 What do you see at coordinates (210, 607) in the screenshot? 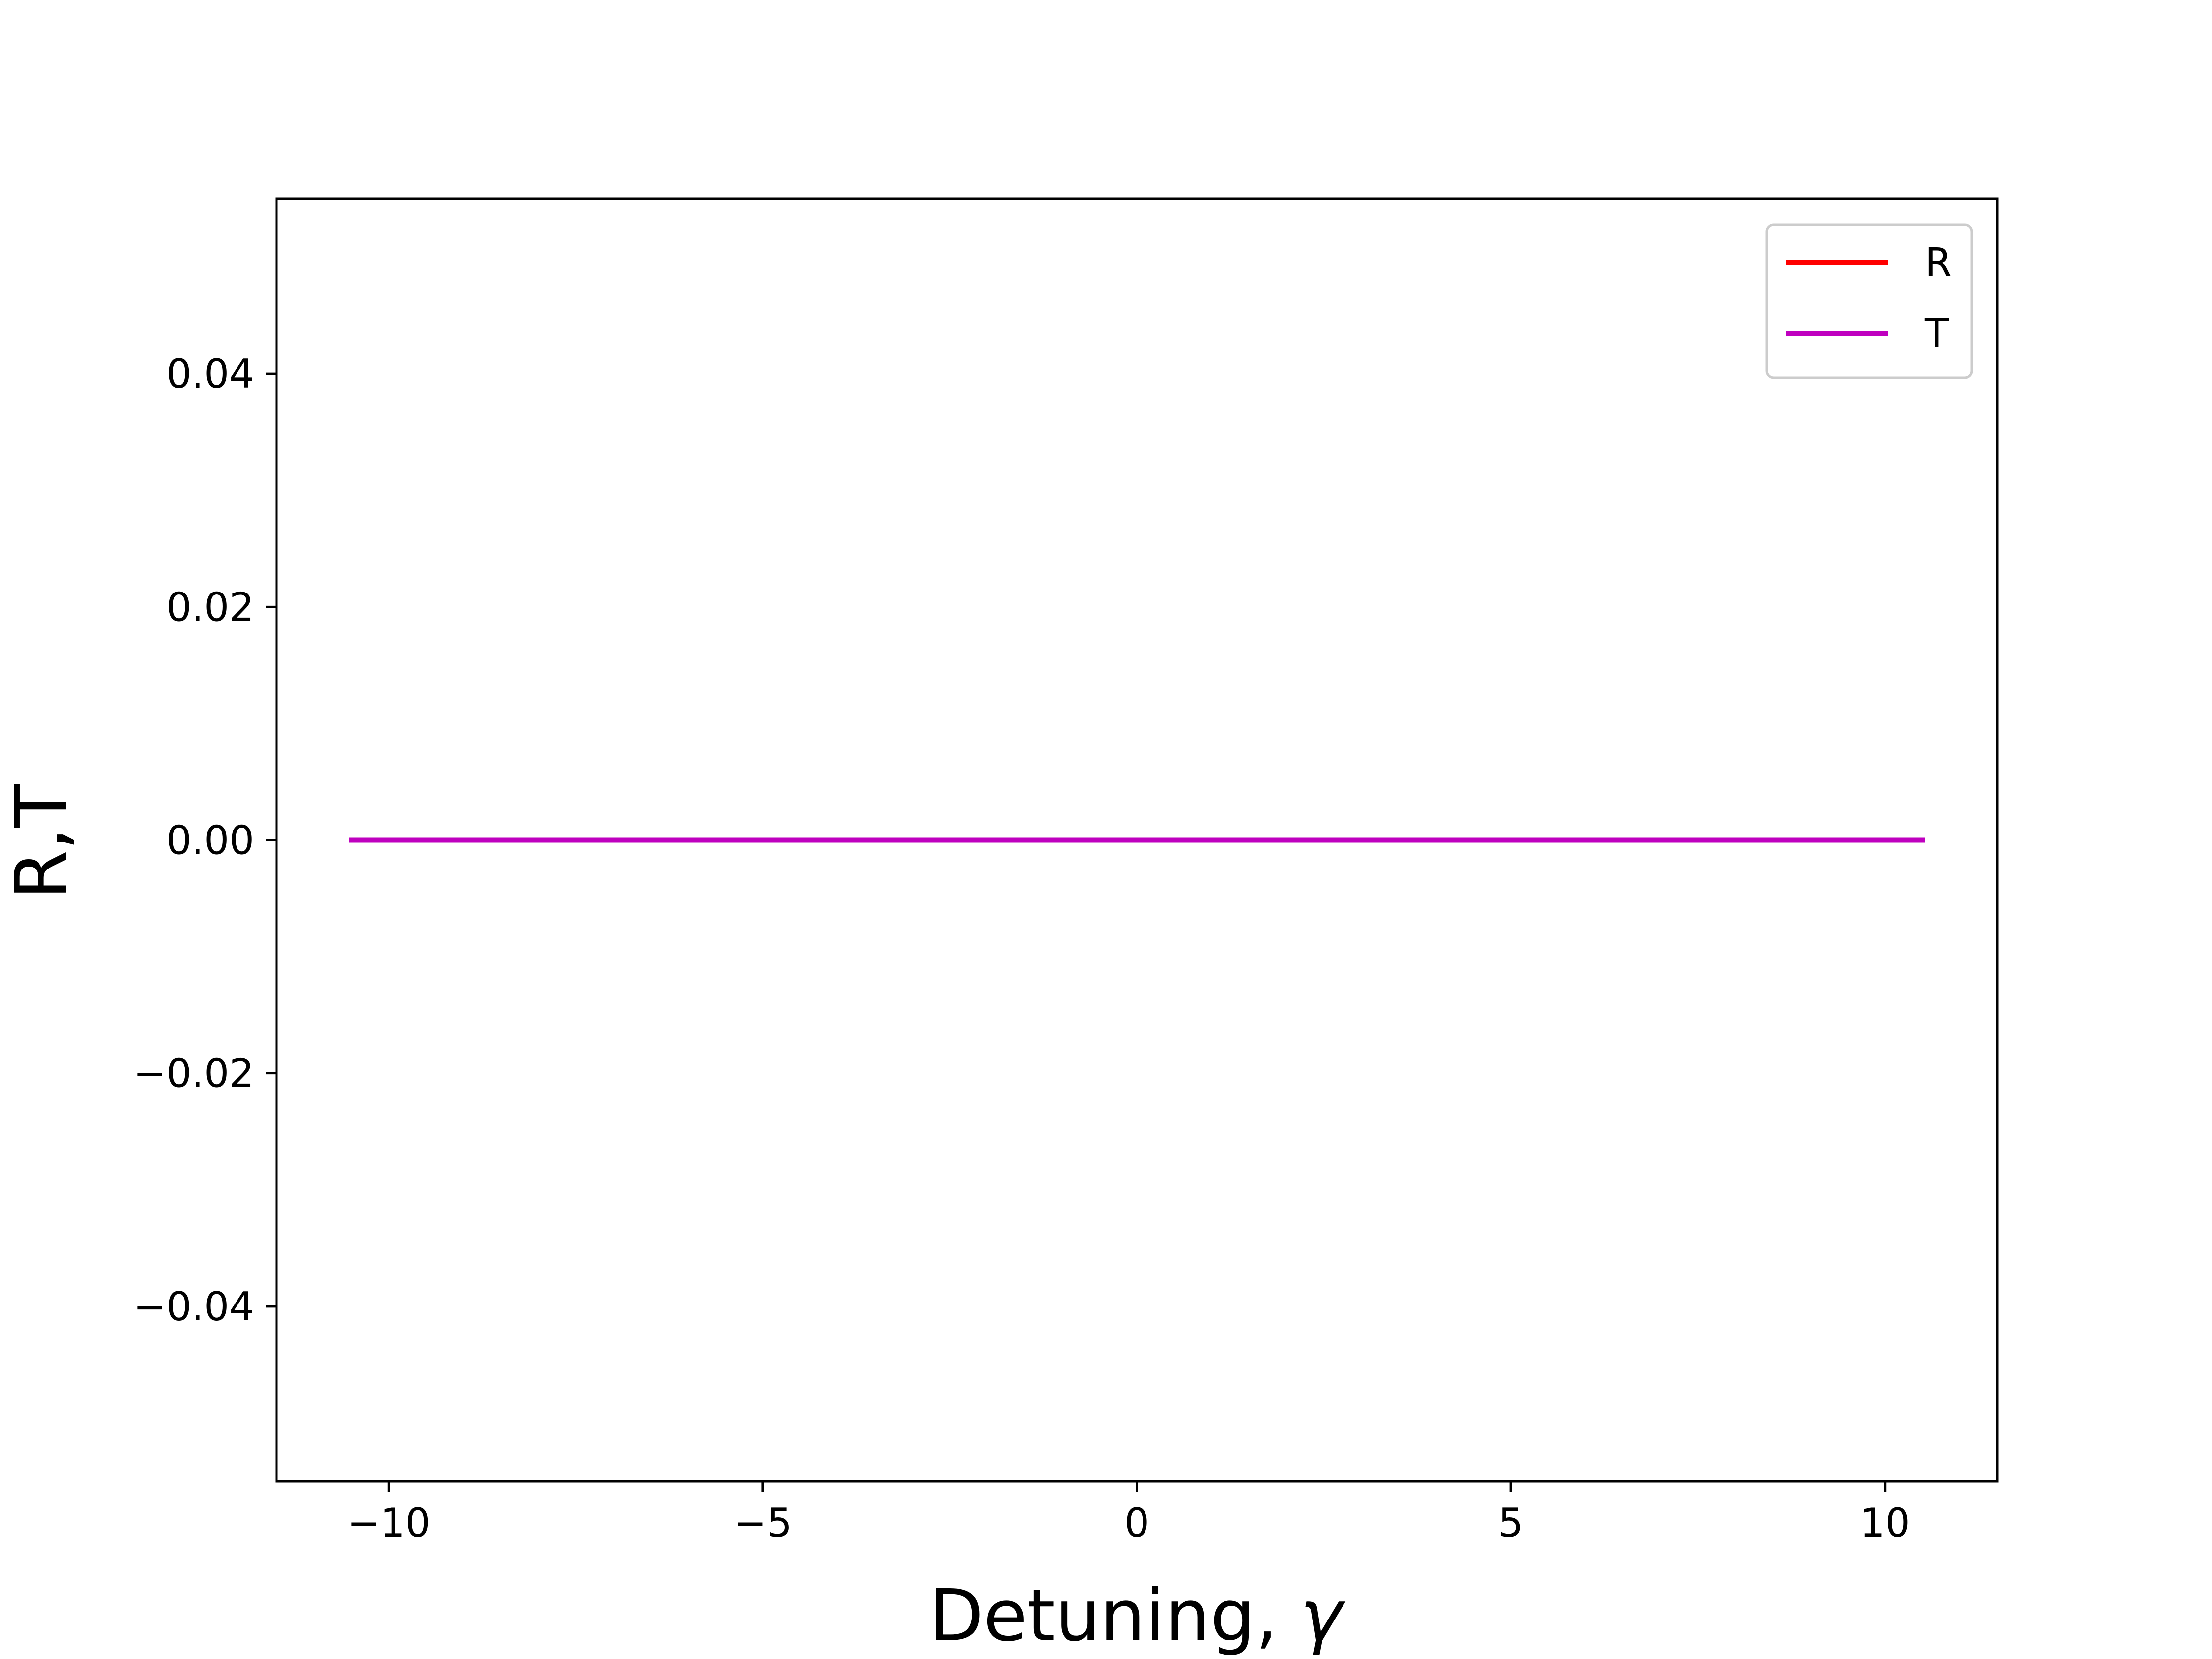
I see `y-tick-label: 0.02` at bounding box center [210, 607].